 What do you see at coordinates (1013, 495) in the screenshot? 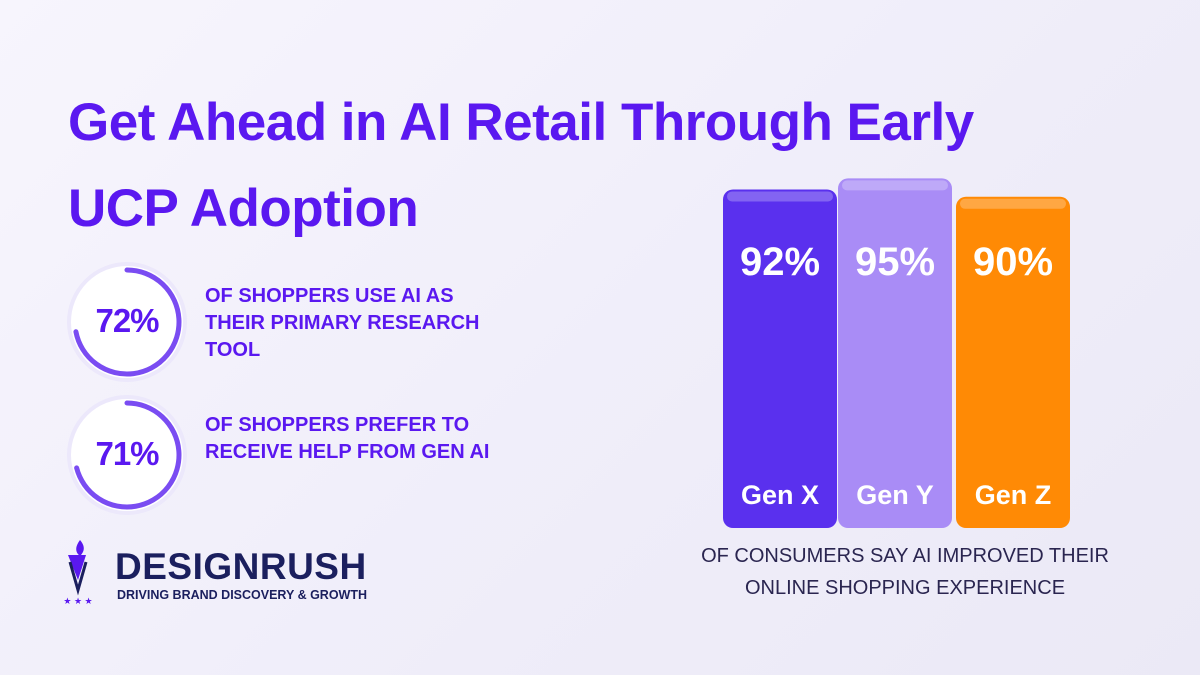
I see `bar-category-label: Gen Z` at bounding box center [1013, 495].